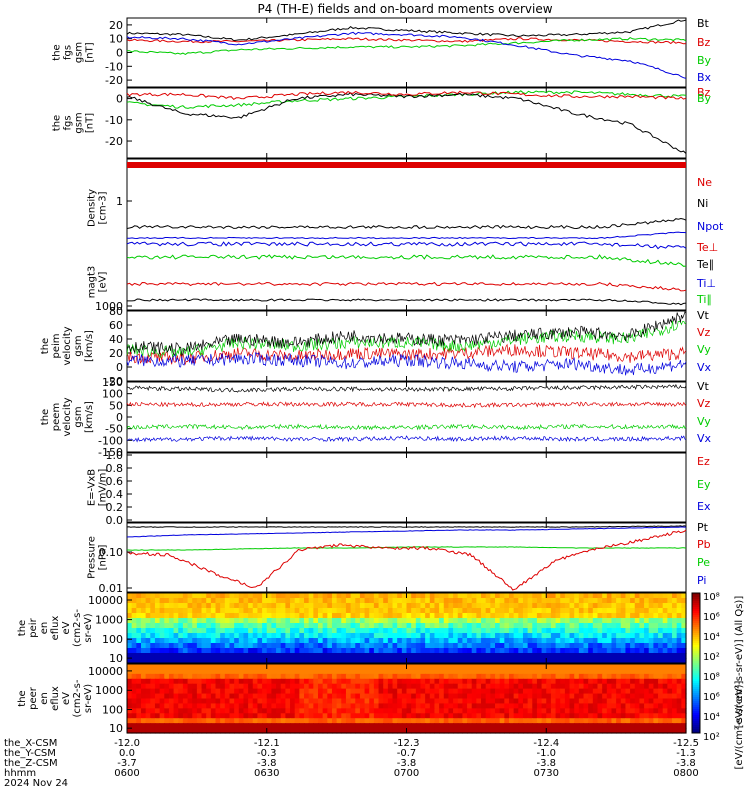 This screenshot has width=750, height=800. Describe the element at coordinates (696, 658) in the screenshot. I see `colorbar-step` at that location.